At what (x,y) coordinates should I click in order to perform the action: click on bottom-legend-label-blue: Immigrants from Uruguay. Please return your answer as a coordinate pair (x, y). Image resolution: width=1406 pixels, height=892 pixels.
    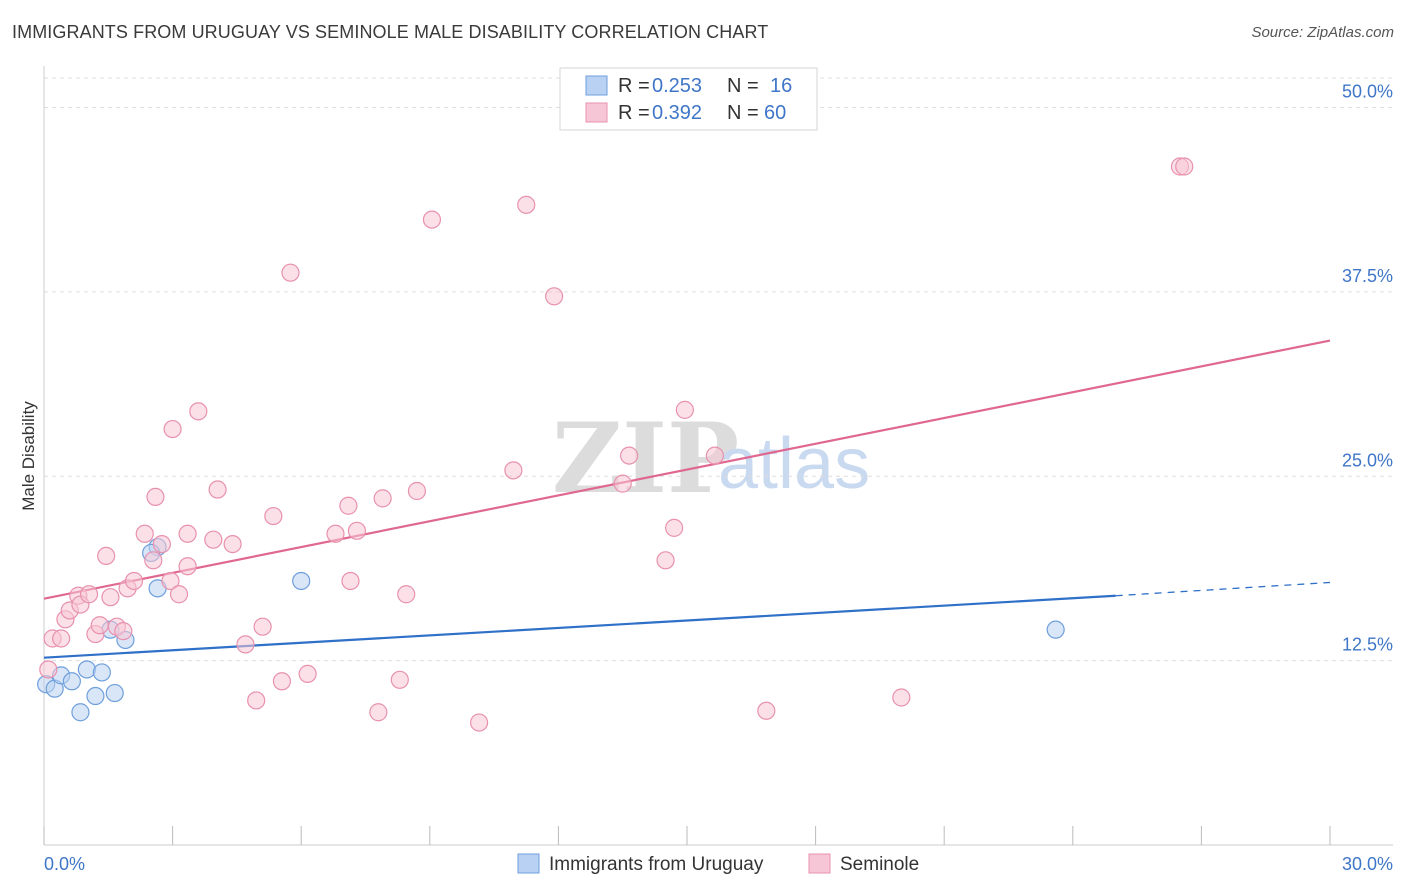
    Looking at the image, I should click on (656, 864).